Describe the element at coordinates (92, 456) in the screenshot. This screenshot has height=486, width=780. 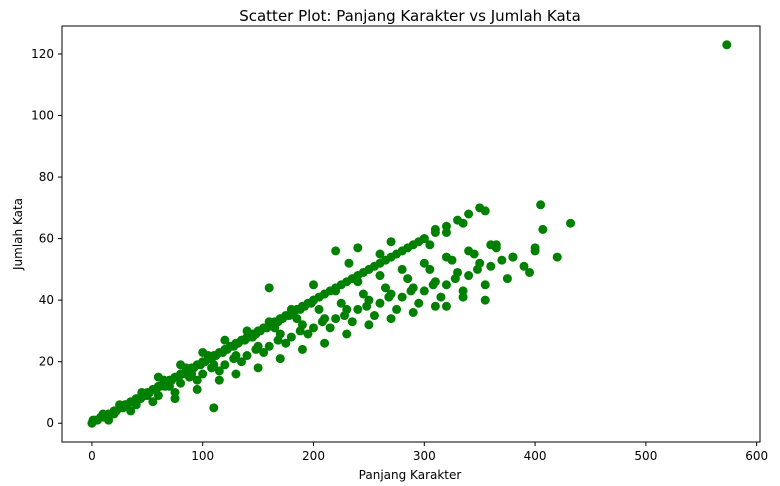
I see `x-tick-label: 0` at that location.